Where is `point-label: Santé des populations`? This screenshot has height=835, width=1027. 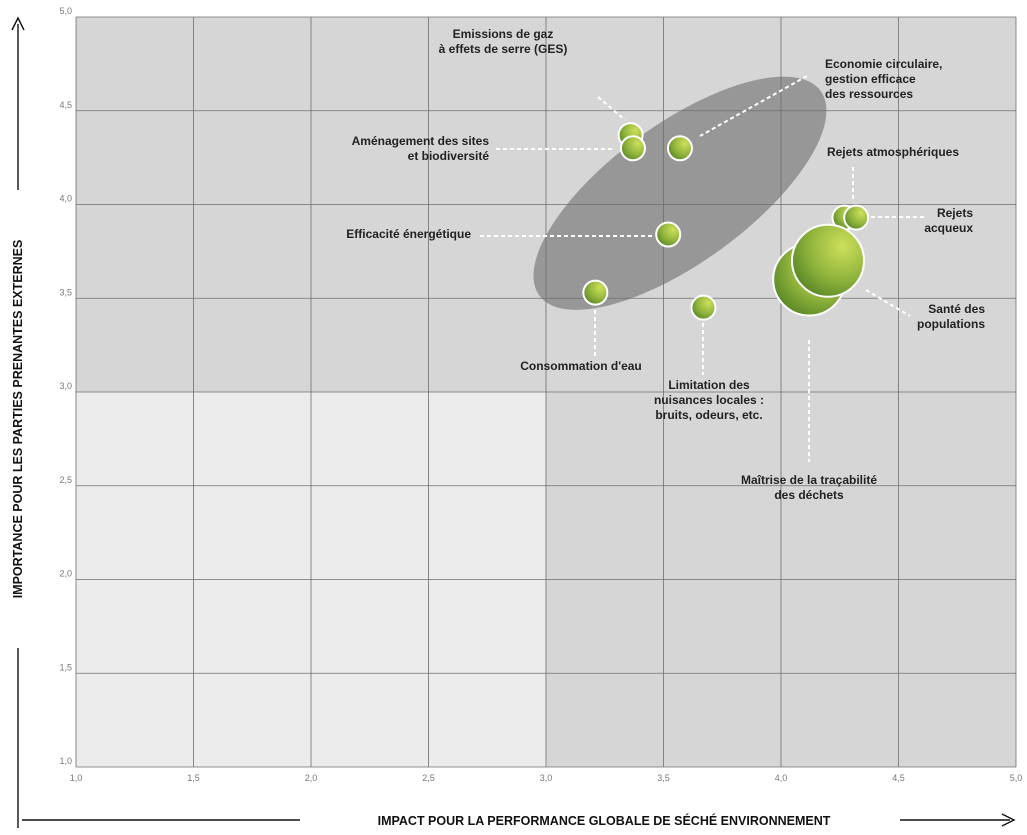 point-label: Santé des populations is located at coordinates (951, 316).